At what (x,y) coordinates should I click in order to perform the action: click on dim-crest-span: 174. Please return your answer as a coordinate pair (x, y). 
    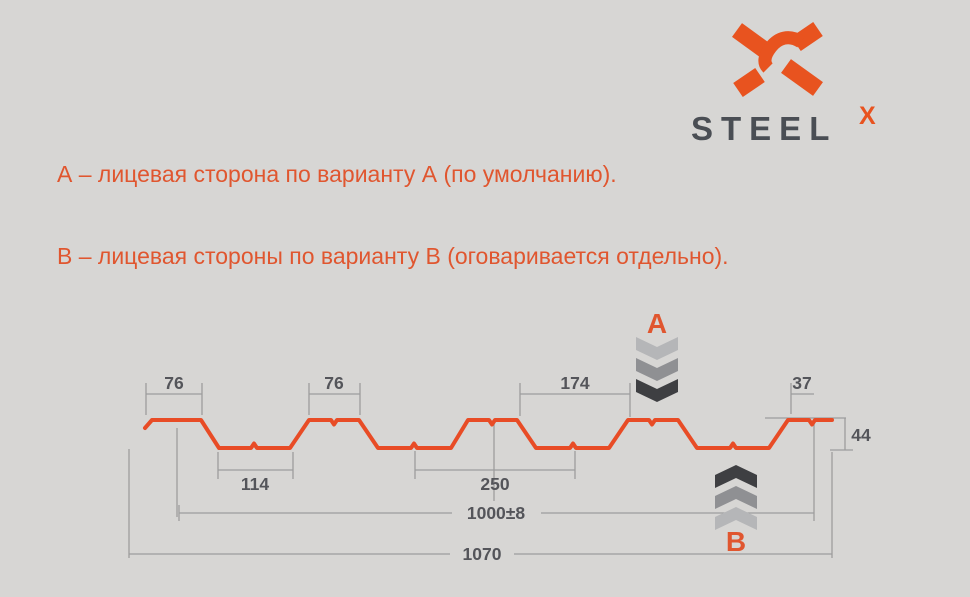
    Looking at the image, I should click on (574, 383).